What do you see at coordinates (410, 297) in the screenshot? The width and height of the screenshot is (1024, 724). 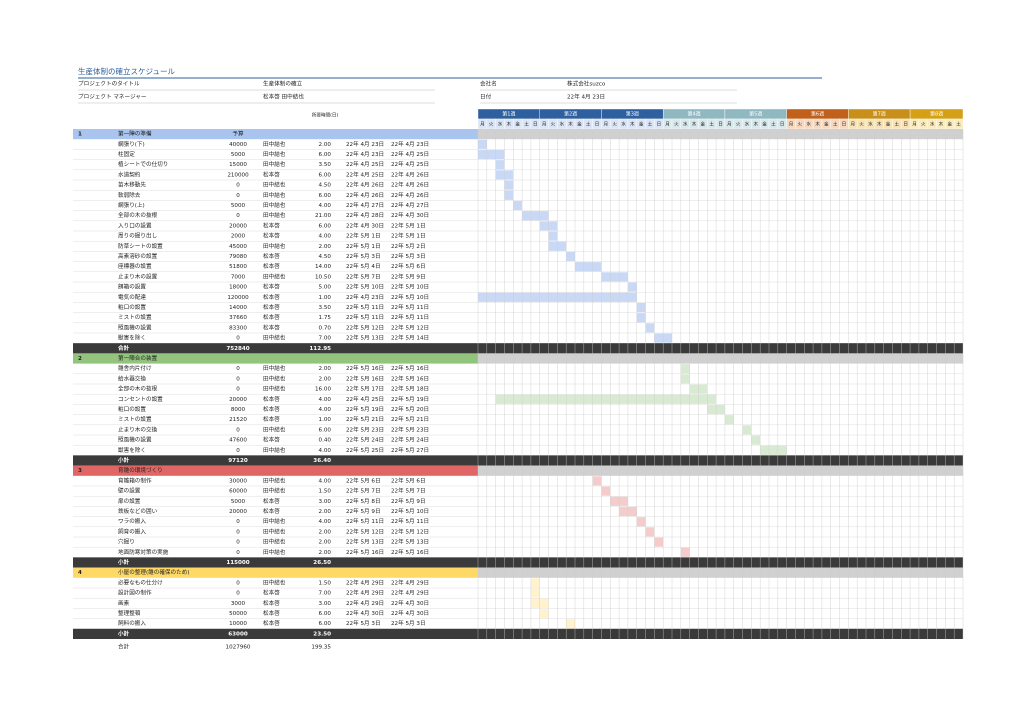 I see `end-date: 22年 5月 10日` at bounding box center [410, 297].